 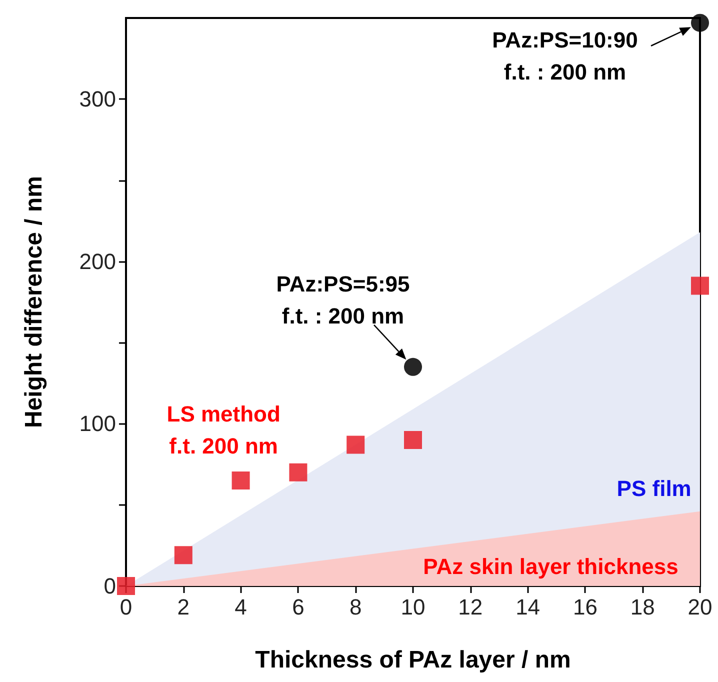 What do you see at coordinates (183, 607) in the screenshot?
I see `x-tick-label: 2` at bounding box center [183, 607].